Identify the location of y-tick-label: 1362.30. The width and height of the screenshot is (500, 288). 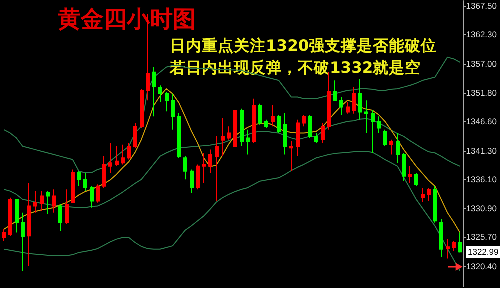
(482, 35).